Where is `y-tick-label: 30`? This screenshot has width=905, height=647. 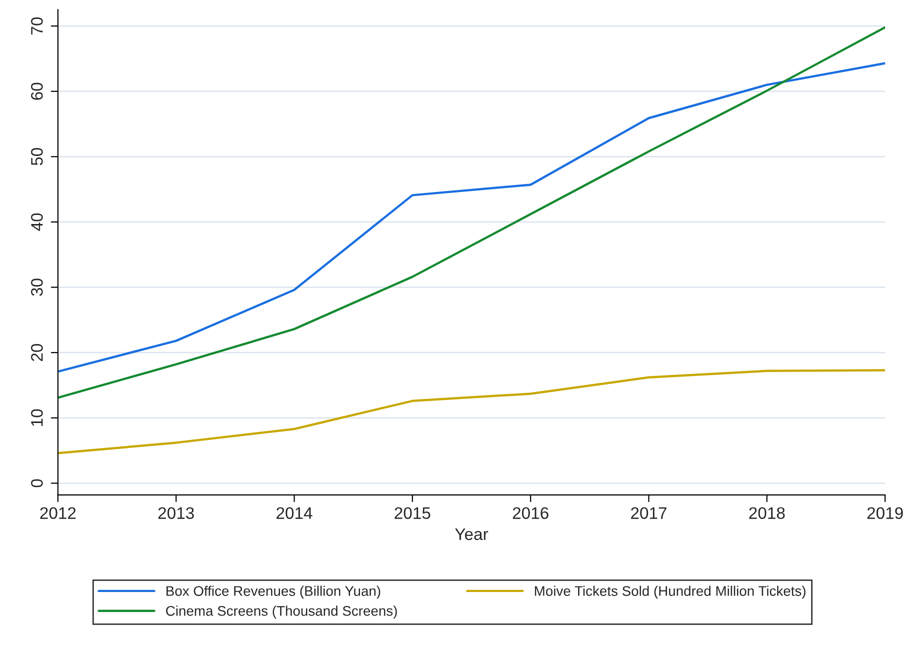 y-tick-label: 30 is located at coordinates (37, 287).